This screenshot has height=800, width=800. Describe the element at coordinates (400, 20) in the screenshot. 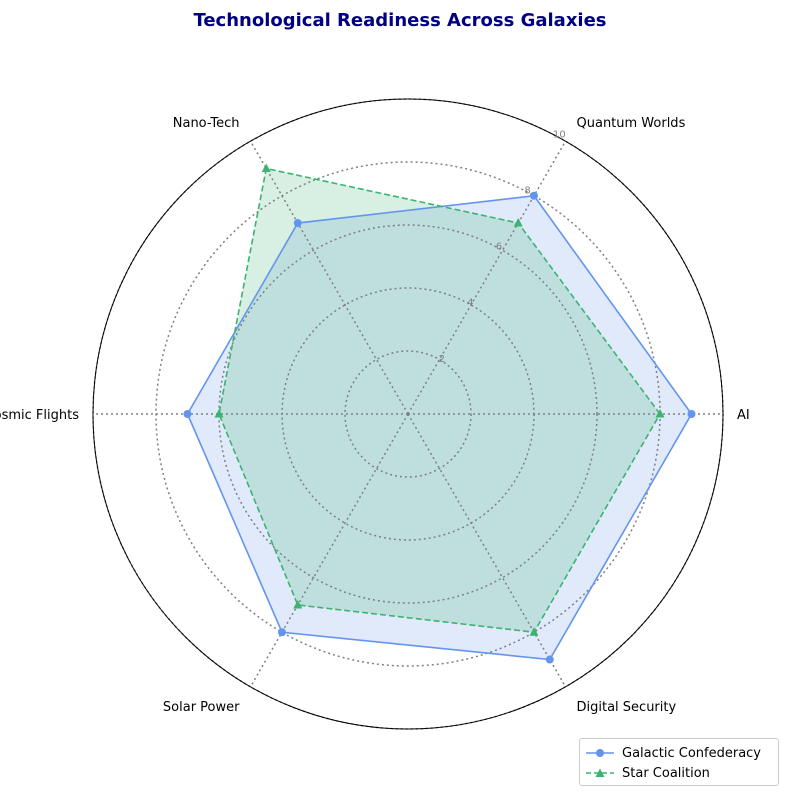

I see `chart-title: Technological Readiness Across Galaxies` at that location.